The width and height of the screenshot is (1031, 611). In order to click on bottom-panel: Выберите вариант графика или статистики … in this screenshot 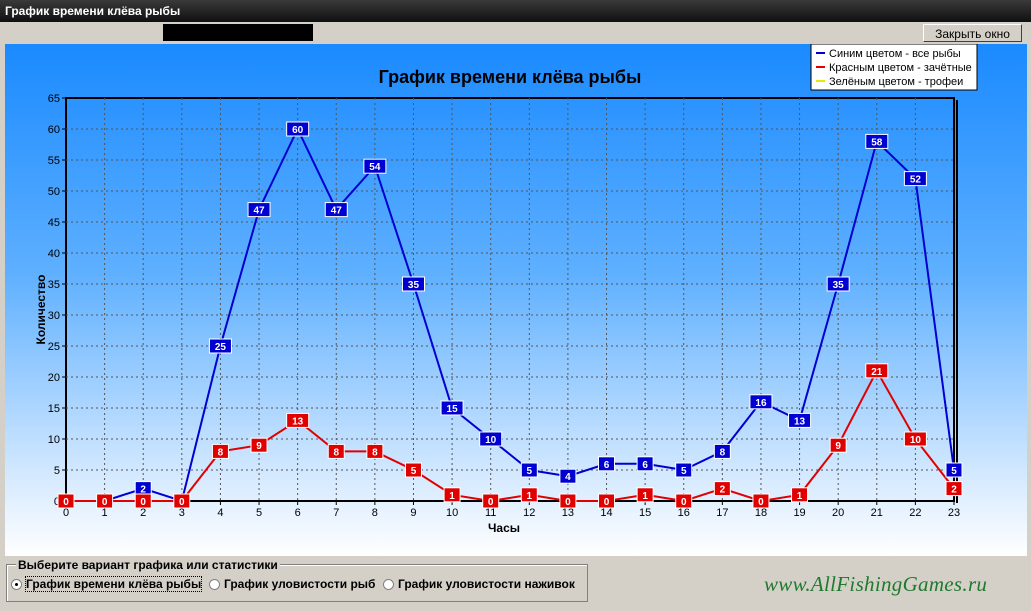, I will do `click(515, 583)`.